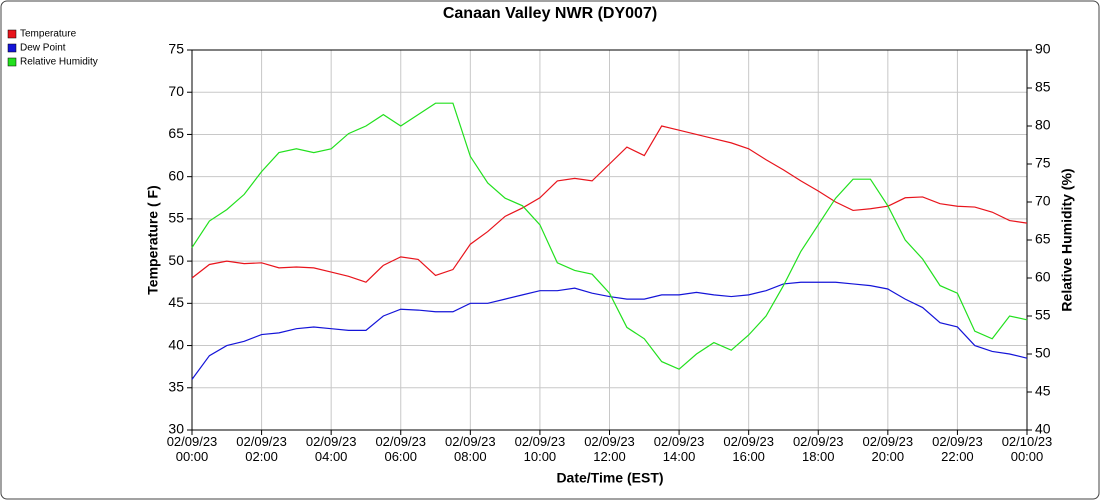 Image resolution: width=1100 pixels, height=500 pixels. What do you see at coordinates (176, 91) in the screenshot?
I see `y-tick-label: 70` at bounding box center [176, 91].